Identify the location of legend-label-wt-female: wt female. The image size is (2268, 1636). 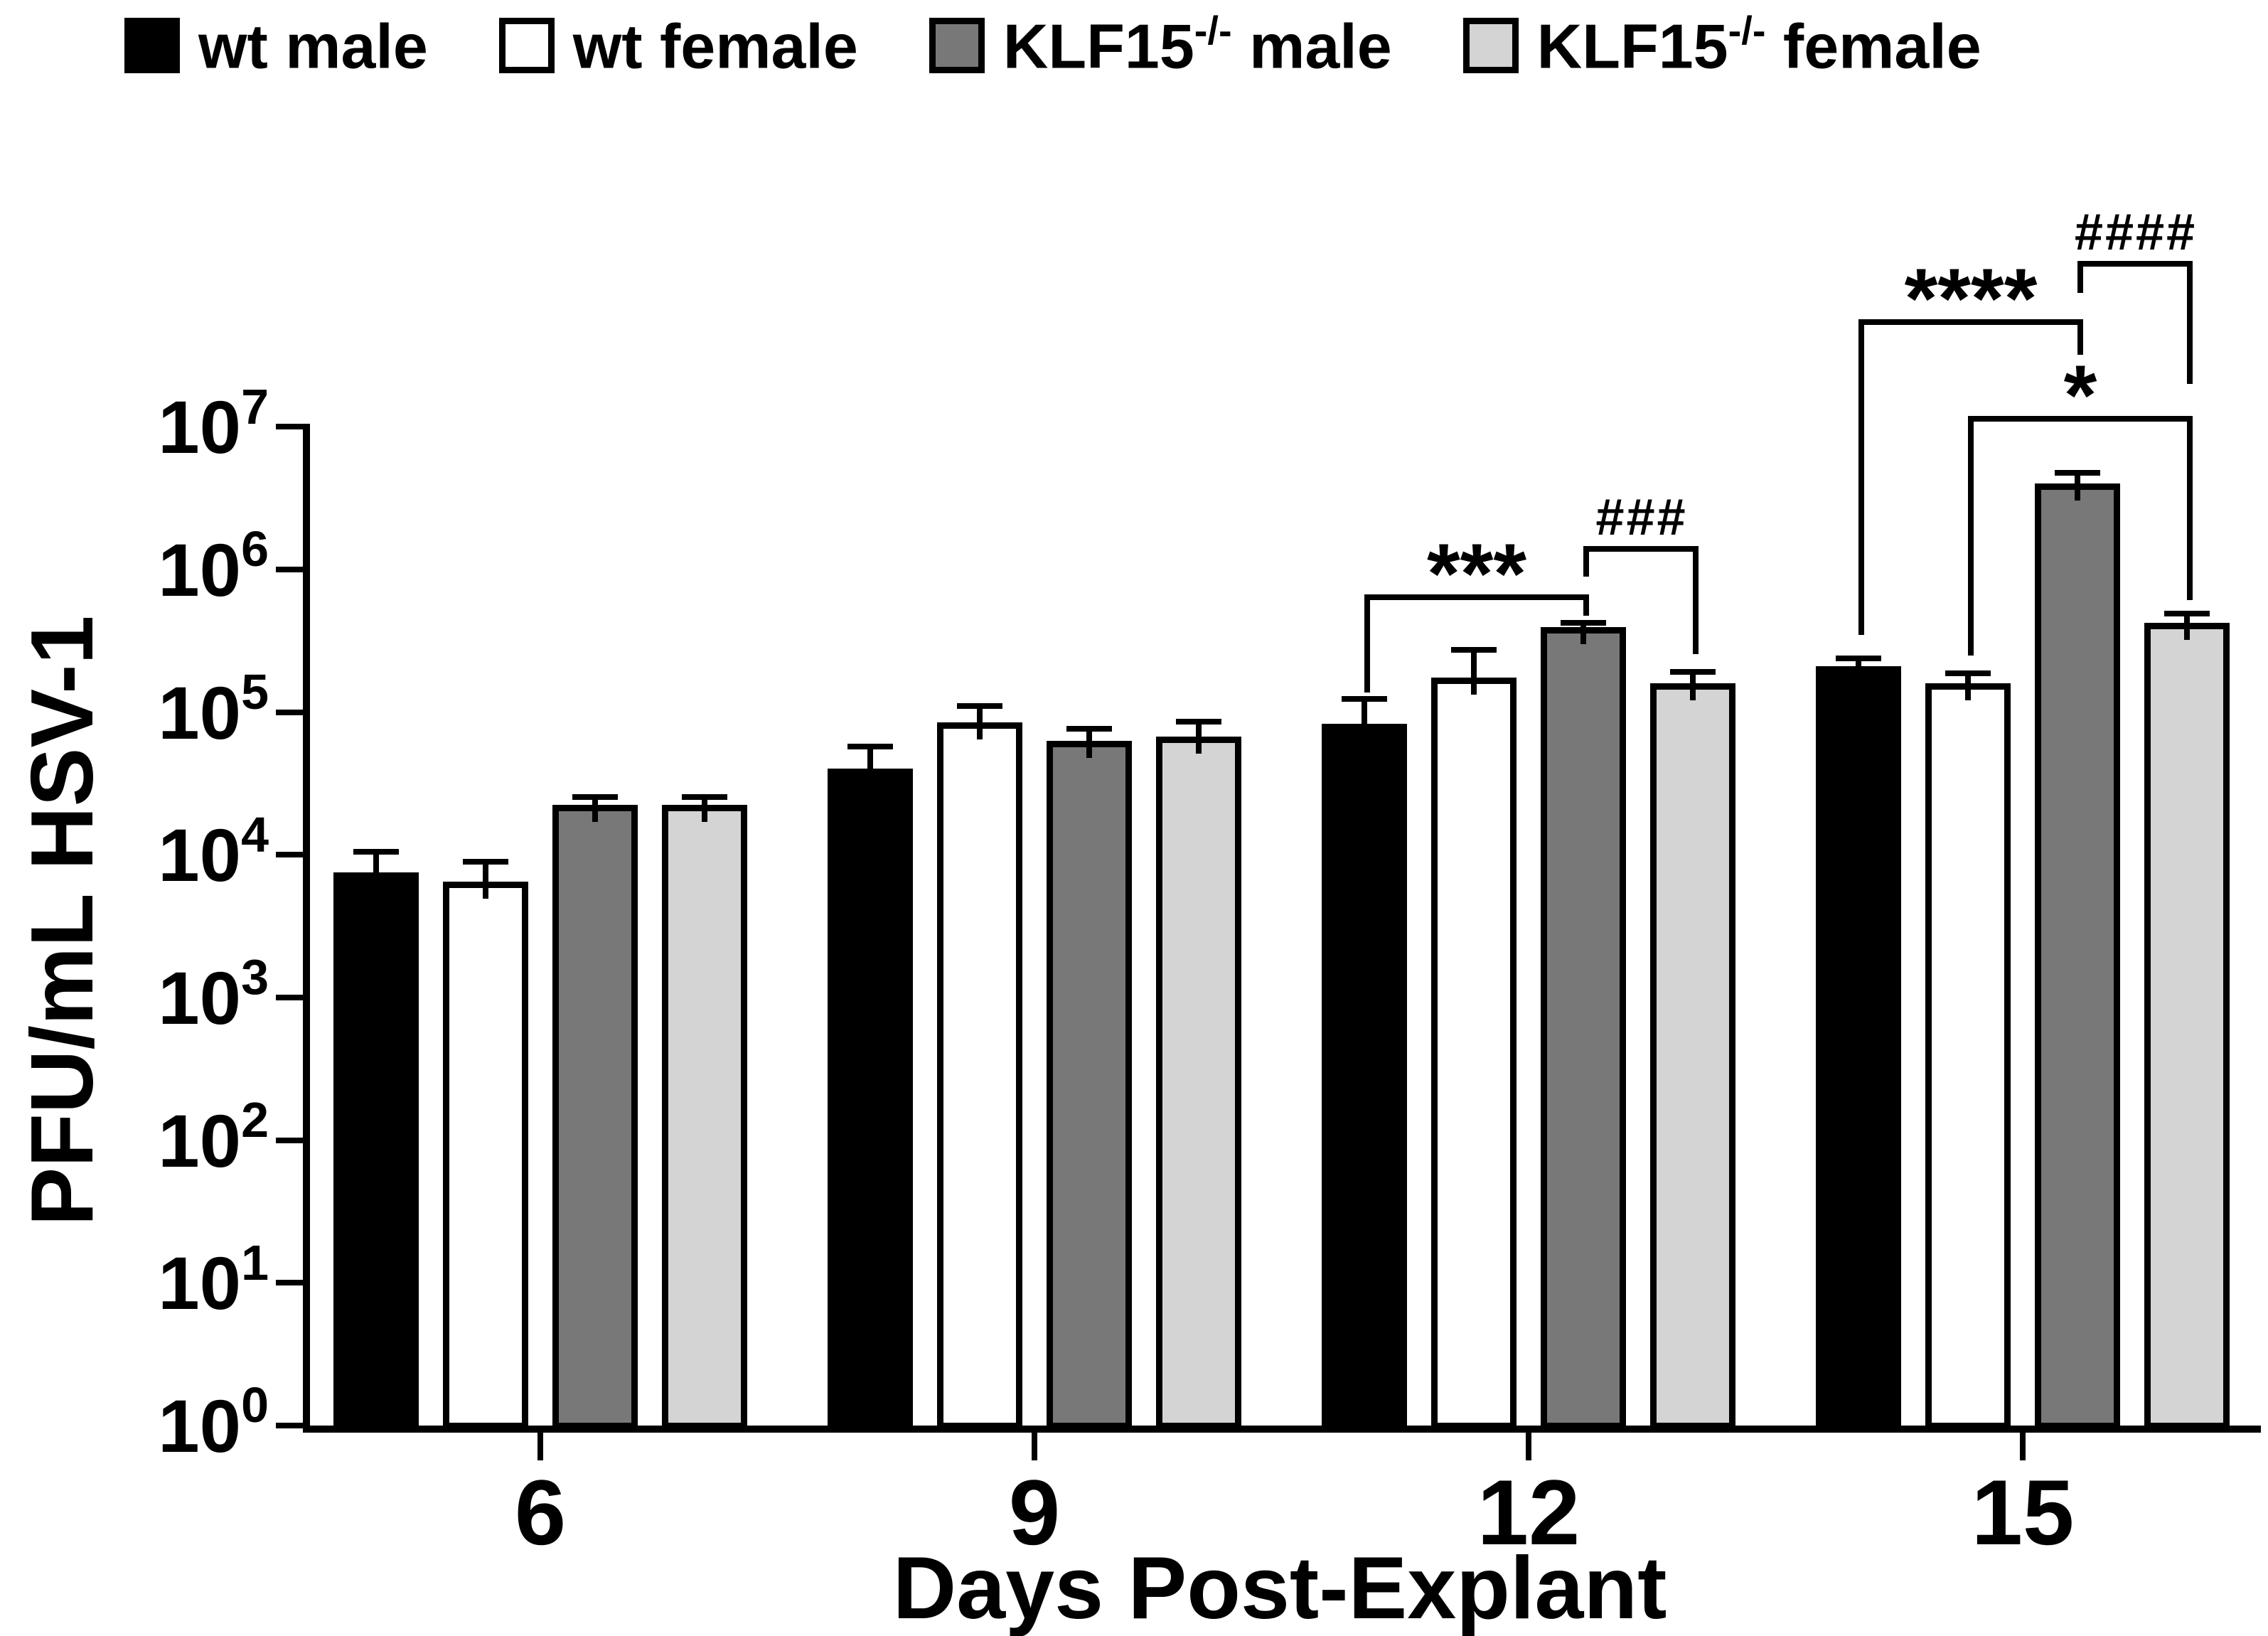
(715, 46).